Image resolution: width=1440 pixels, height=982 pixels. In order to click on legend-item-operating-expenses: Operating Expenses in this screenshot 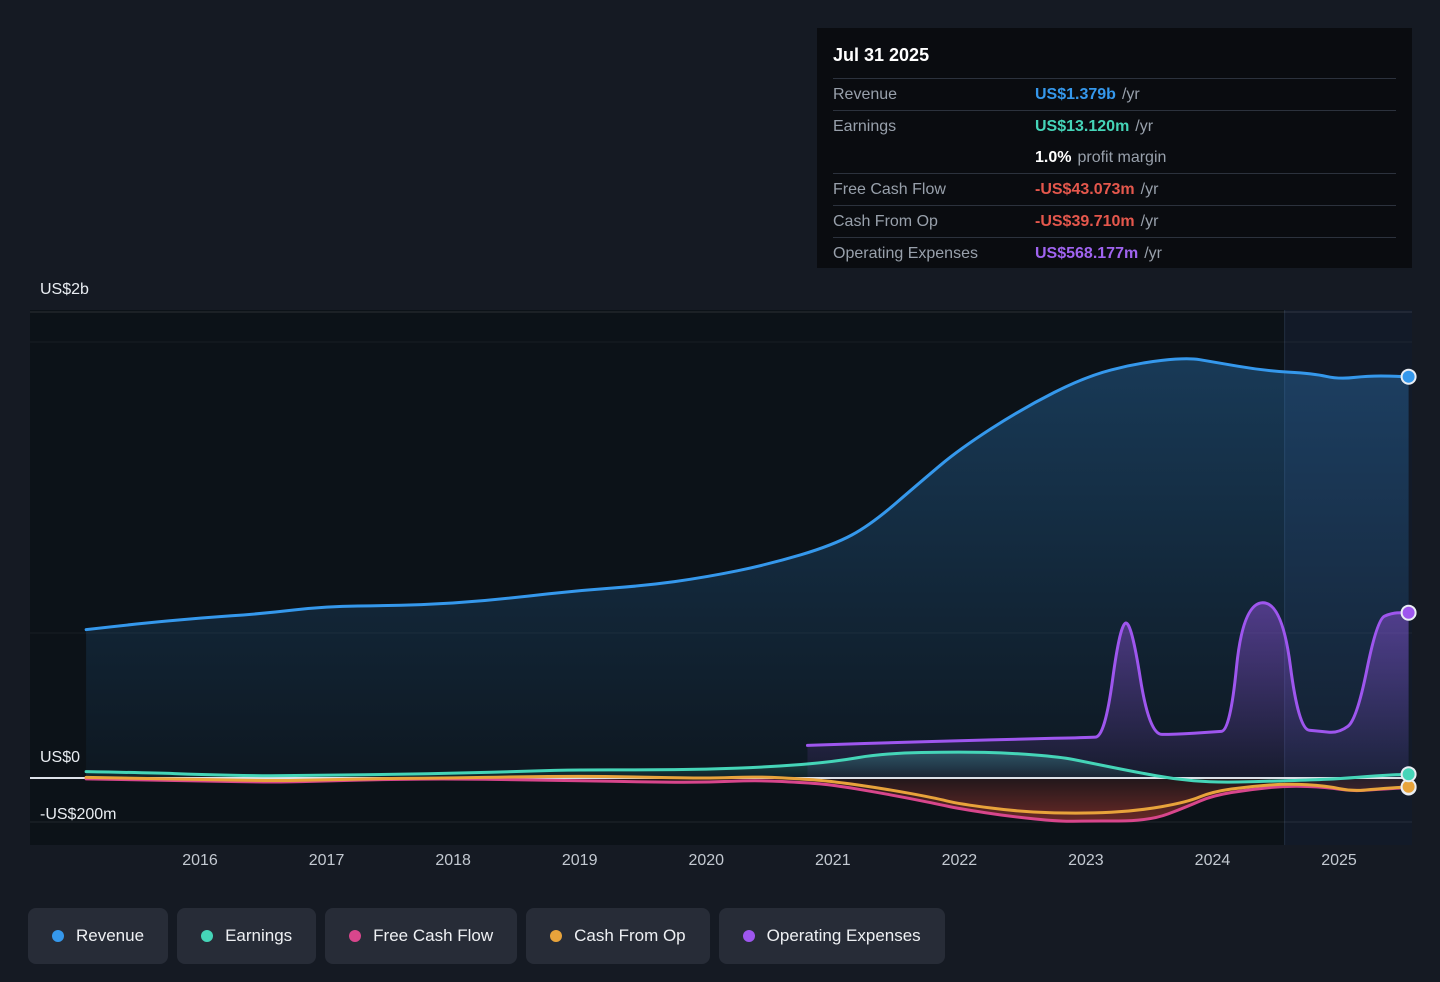, I will do `click(831, 936)`.